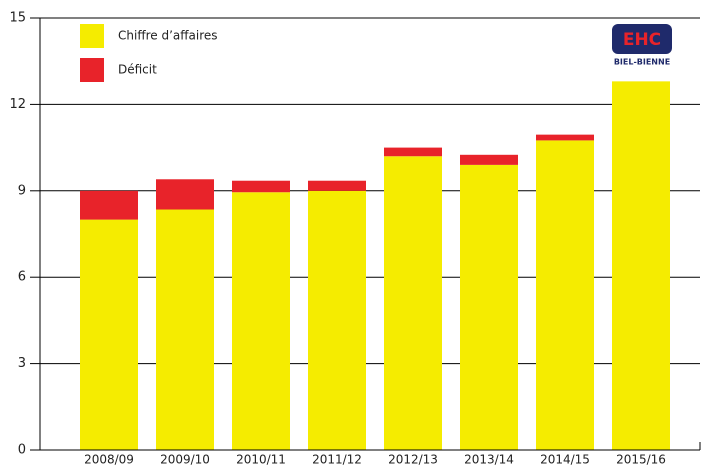 Image resolution: width=708 pixels, height=466 pixels. What do you see at coordinates (185, 459) in the screenshot?
I see `x-tick-label: 2009/10` at bounding box center [185, 459].